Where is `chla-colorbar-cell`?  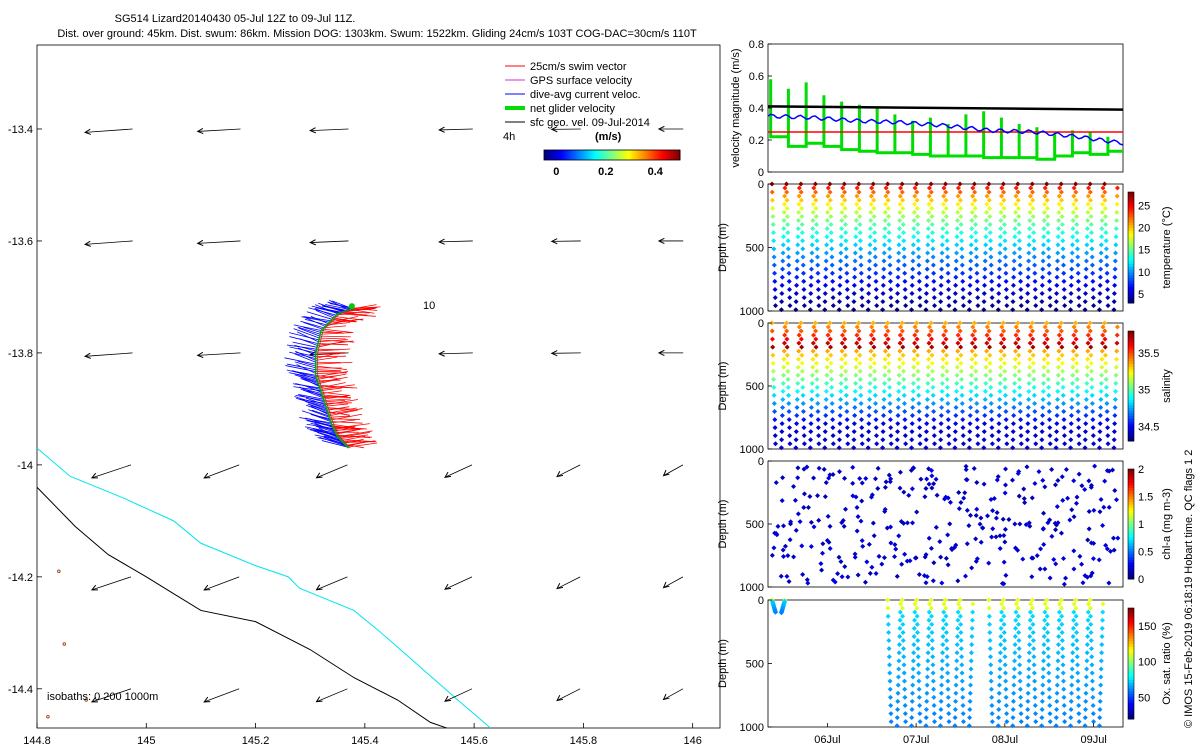
chla-colorbar-cell is located at coordinates (1131, 509).